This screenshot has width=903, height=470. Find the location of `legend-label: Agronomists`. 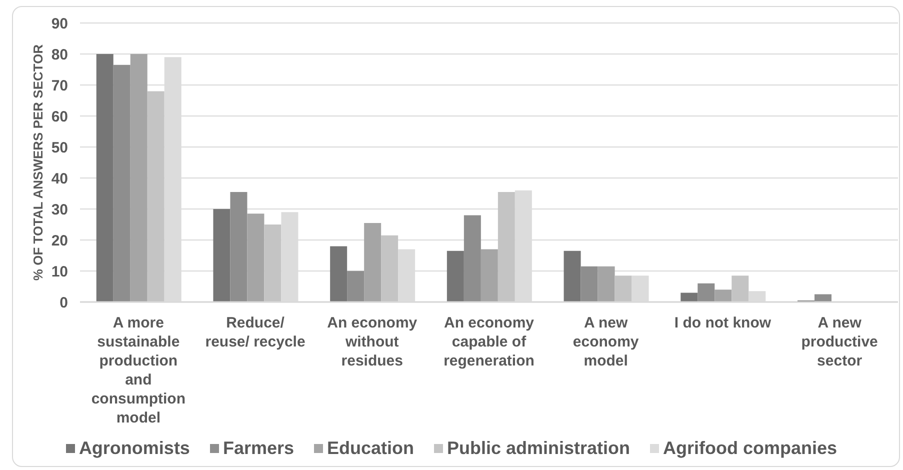

legend-label: Agronomists is located at coordinates (134, 448).